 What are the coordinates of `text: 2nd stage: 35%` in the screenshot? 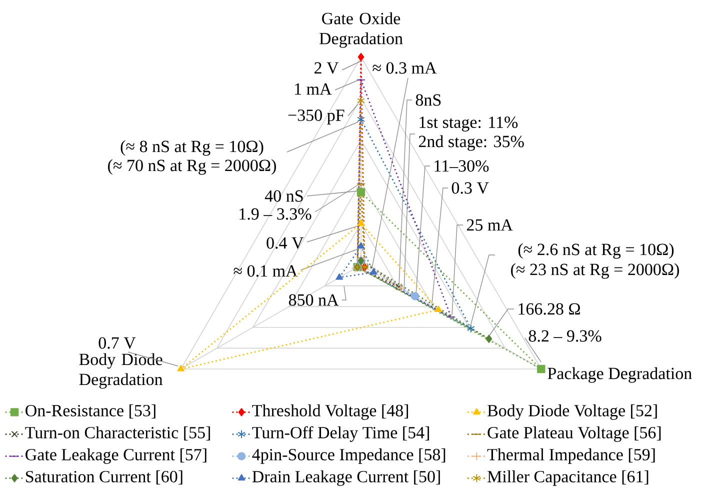 It's located at (471, 143).